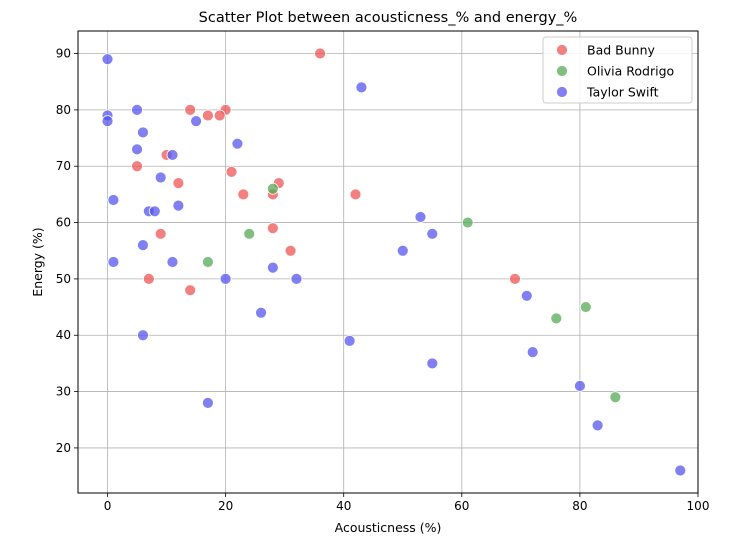 This screenshot has height=547, width=741. What do you see at coordinates (63, 448) in the screenshot?
I see `y-tick-label: 20` at bounding box center [63, 448].